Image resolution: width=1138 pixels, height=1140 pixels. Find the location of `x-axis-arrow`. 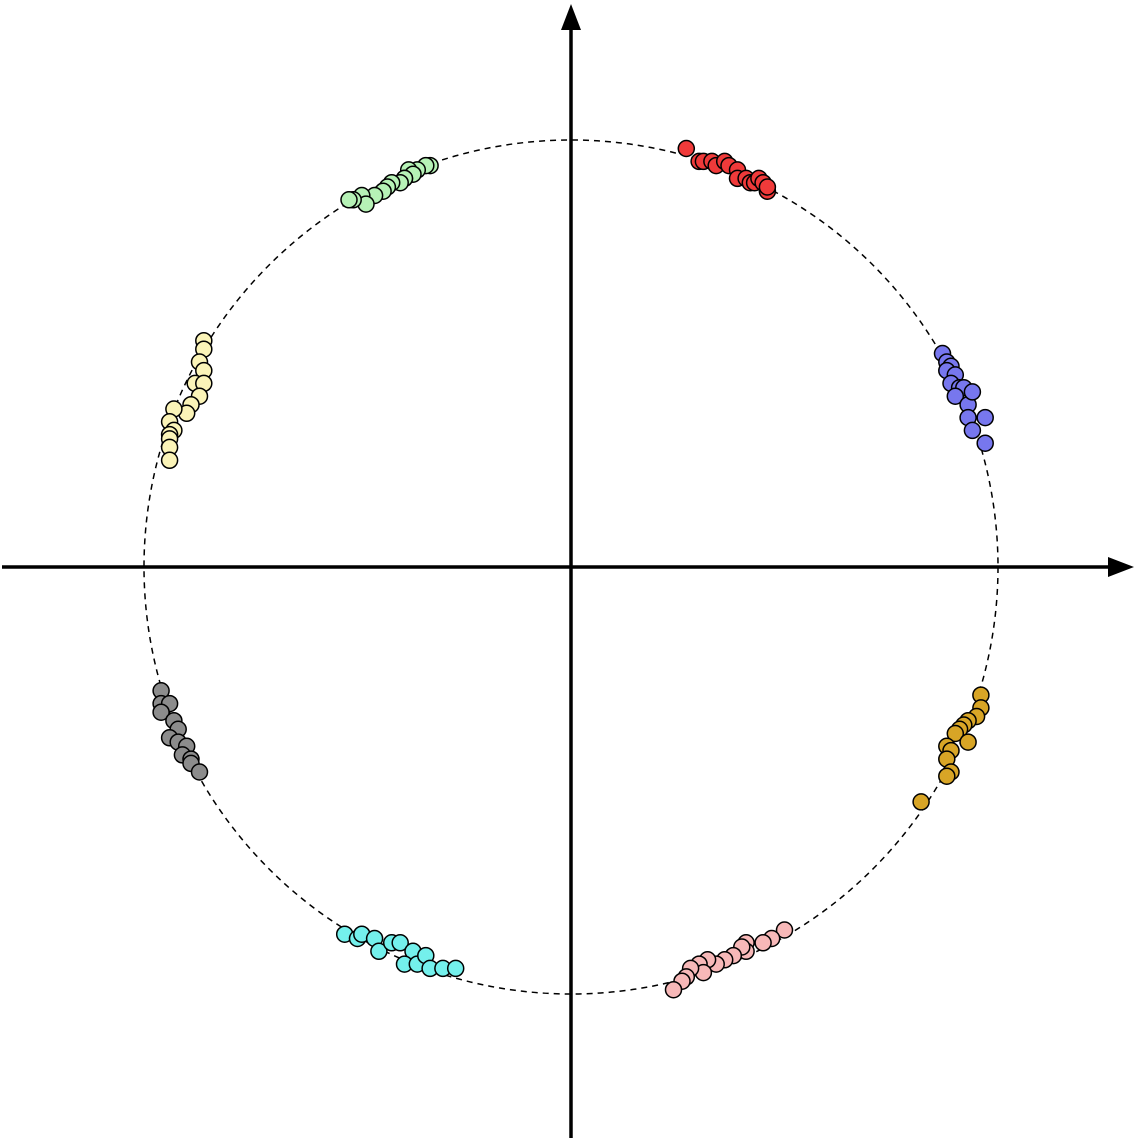

x-axis-arrow is located at coordinates (1121, 567).